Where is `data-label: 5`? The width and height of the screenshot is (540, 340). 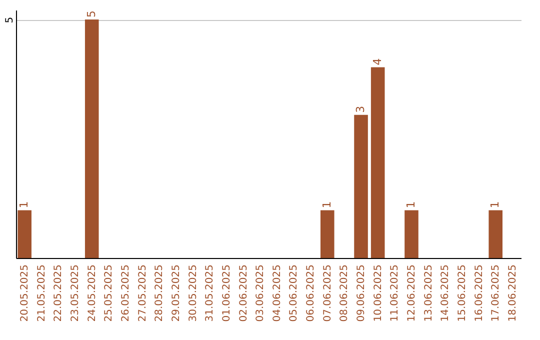 data-label: 5 is located at coordinates (91, 14).